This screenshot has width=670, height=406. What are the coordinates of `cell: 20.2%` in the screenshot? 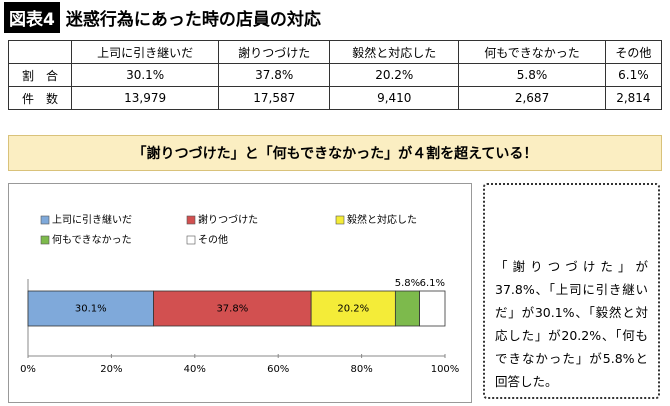 It's located at (394, 75).